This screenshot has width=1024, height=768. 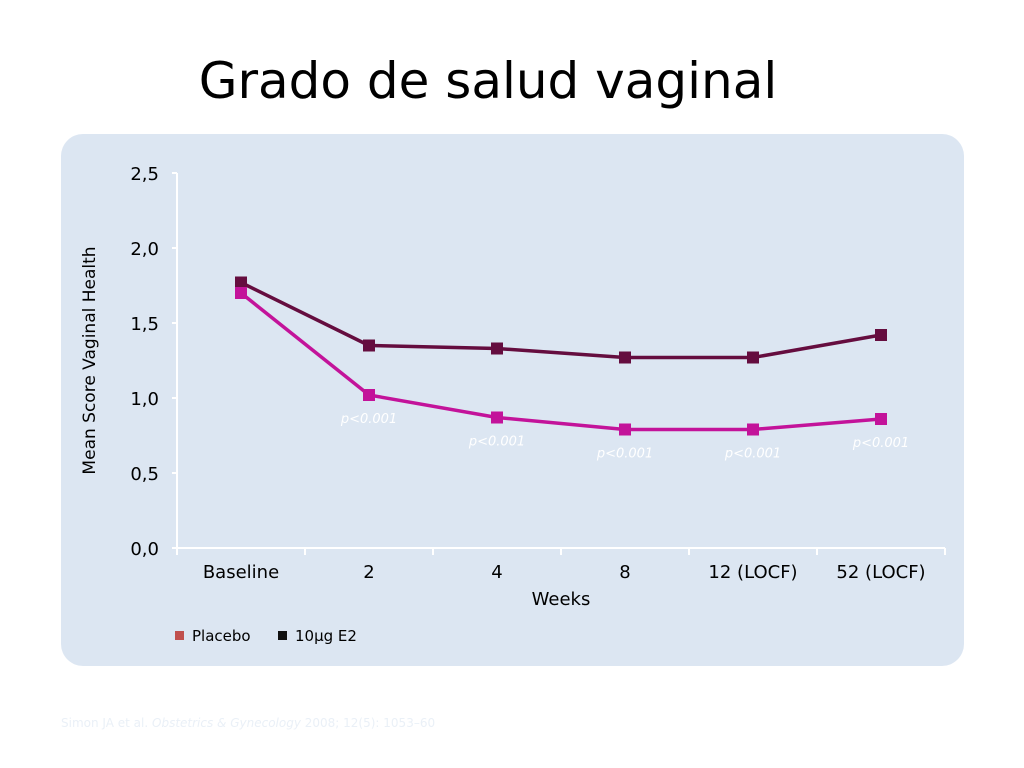 I want to click on x-axis-title: Weeks, so click(x=561, y=599).